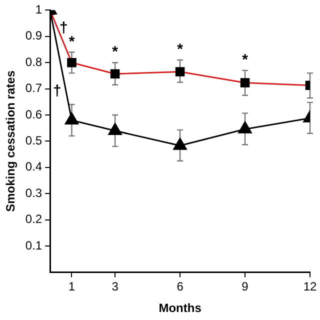 The width and height of the screenshot is (320, 320). What do you see at coordinates (115, 287) in the screenshot?
I see `x-tick-label: 3` at bounding box center [115, 287].